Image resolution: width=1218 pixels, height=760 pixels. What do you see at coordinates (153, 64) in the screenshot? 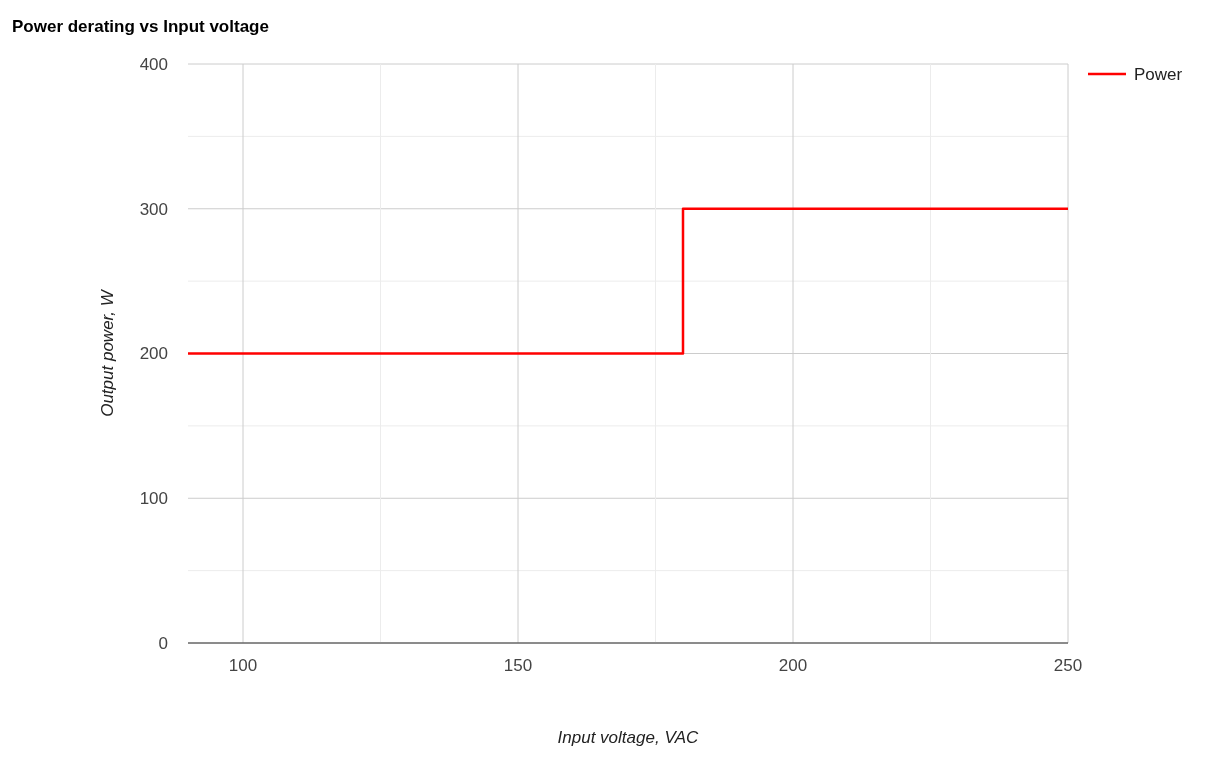
I see `y-tick-label: 400` at bounding box center [153, 64].